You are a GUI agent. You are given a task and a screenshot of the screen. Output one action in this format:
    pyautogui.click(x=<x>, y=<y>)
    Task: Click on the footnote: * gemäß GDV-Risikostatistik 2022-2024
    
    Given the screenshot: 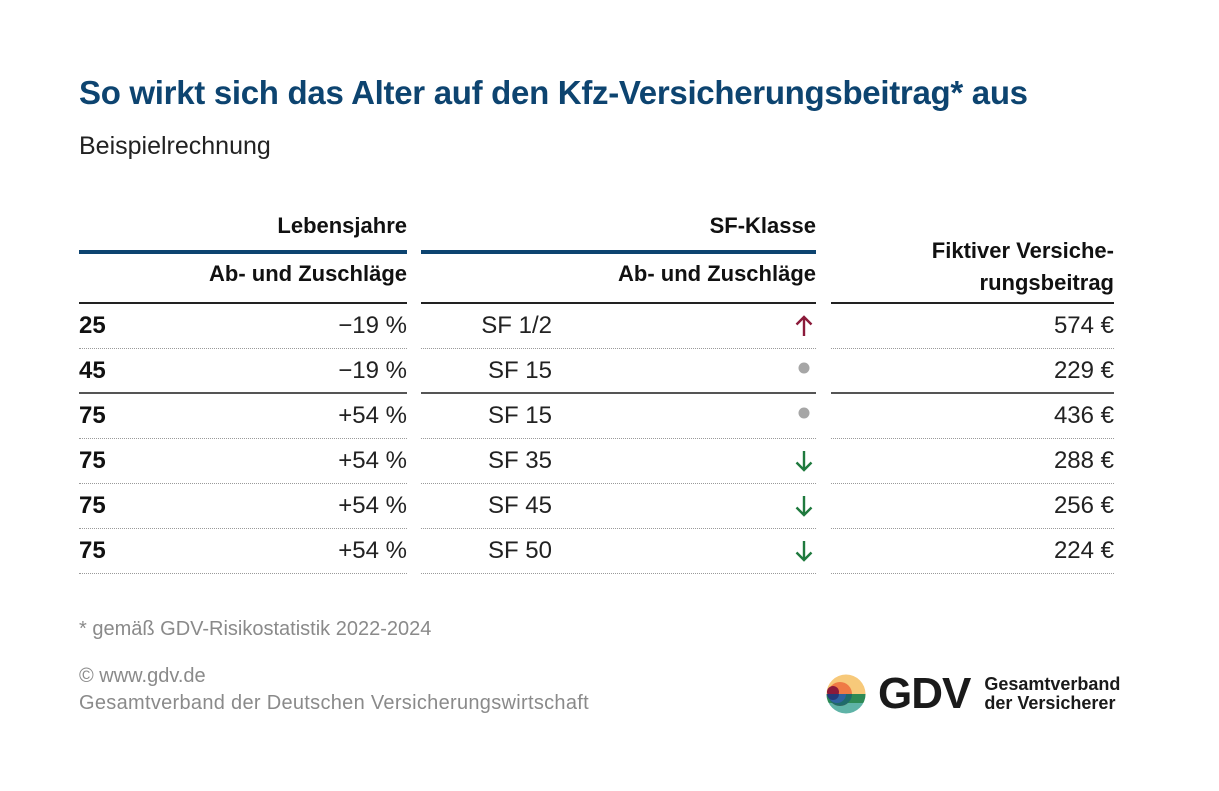 What is the action you would take?
    pyautogui.click(x=255, y=629)
    